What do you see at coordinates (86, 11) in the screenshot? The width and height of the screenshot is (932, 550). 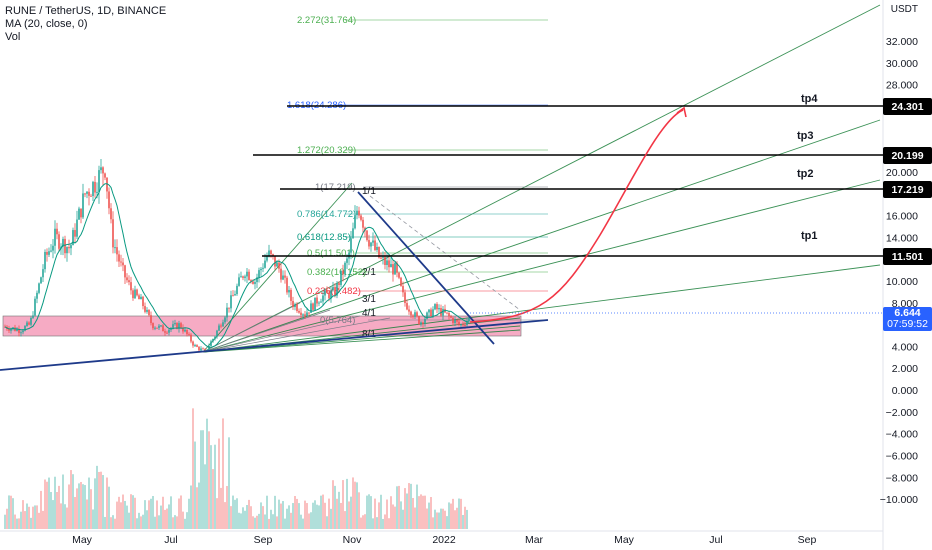 I see `symbol-title: RUNE / TetherUS, 1D, BINANCE` at bounding box center [86, 11].